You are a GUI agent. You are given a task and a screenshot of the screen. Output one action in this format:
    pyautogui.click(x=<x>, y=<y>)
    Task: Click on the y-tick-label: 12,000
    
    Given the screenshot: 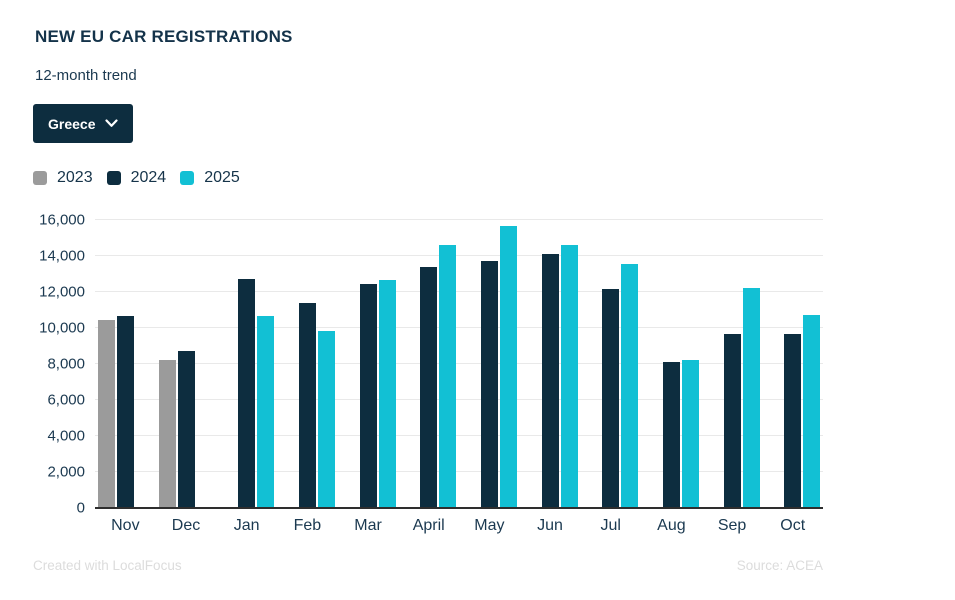 What is the action you would take?
    pyautogui.click(x=62, y=292)
    